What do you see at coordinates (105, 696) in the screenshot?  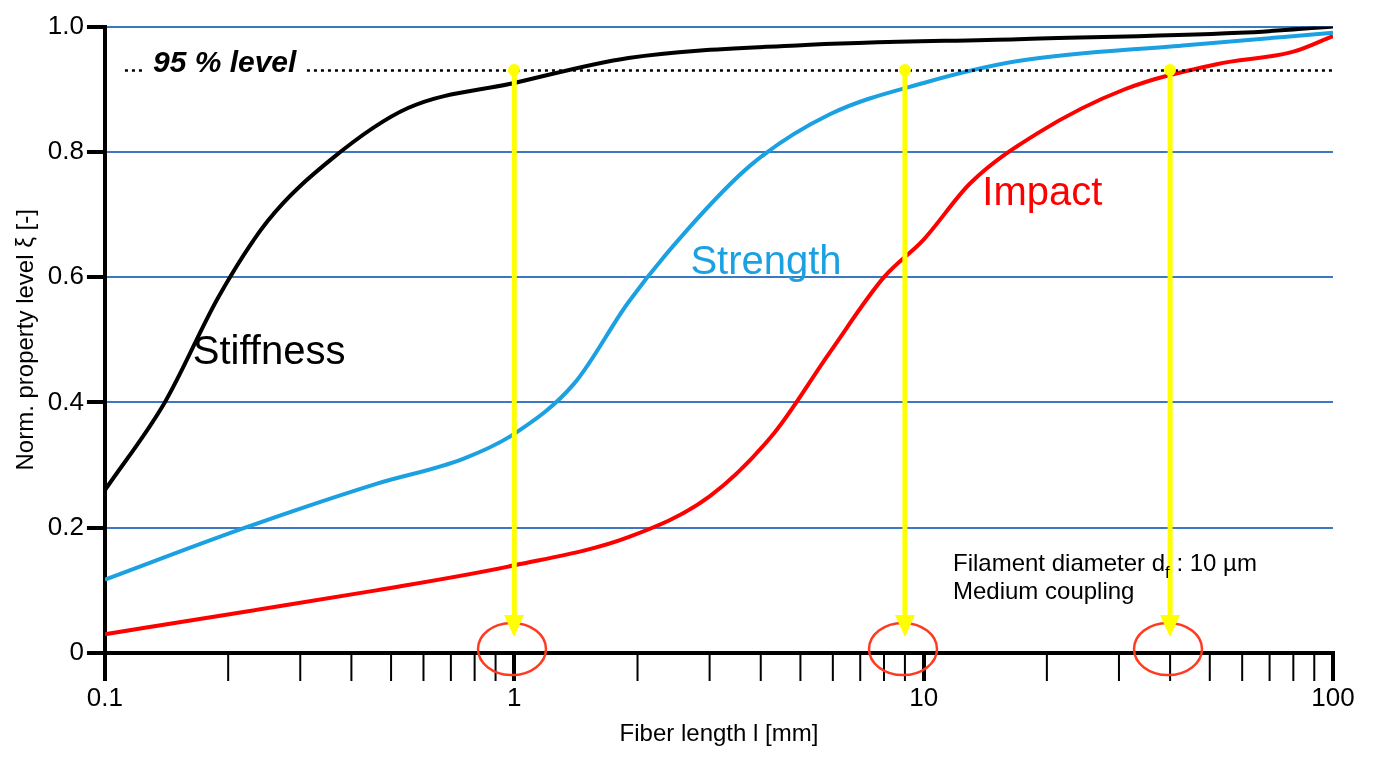 I see `x-tick-label: 0.1` at bounding box center [105, 696].